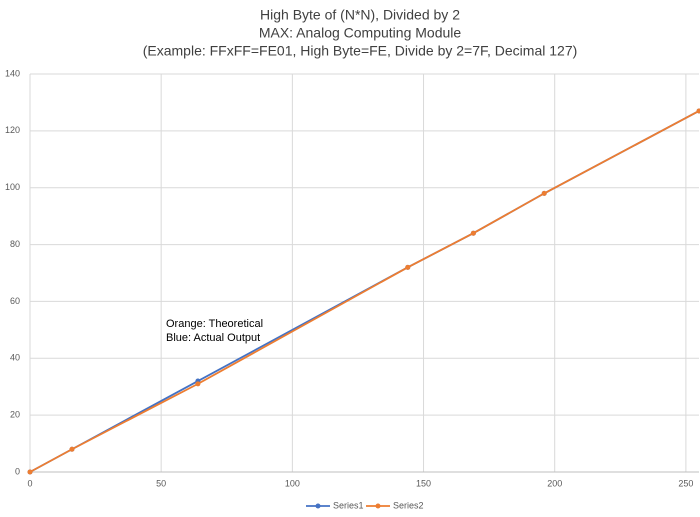 Image resolution: width=700 pixels, height=517 pixels. I want to click on annotation: Orange: Theoretical, so click(214, 324).